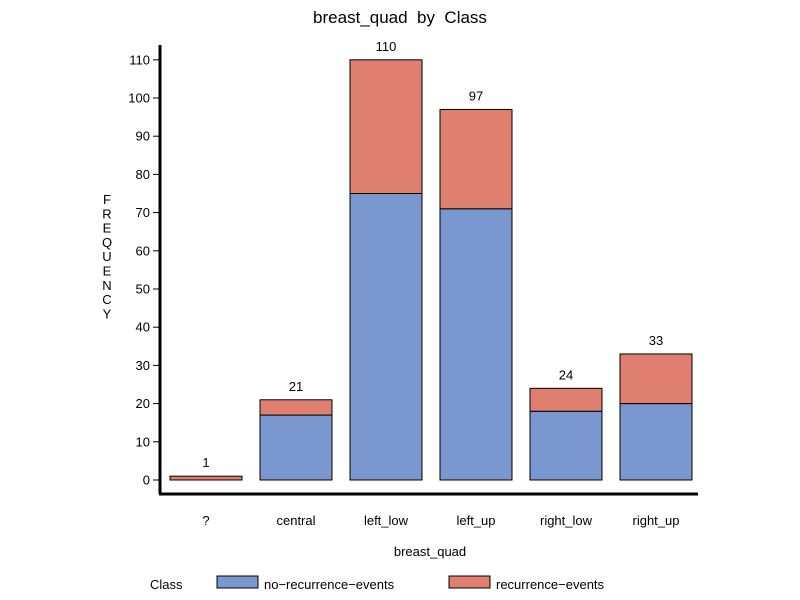  I want to click on x-tick-label: right_up, so click(656, 520).